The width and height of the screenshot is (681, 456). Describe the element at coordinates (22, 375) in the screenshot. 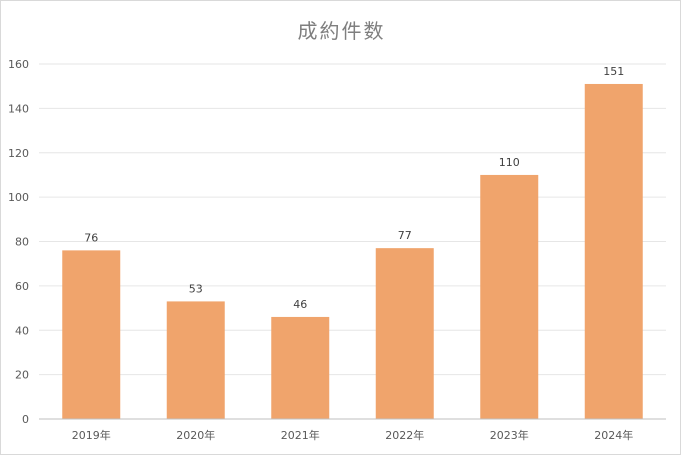

I see `y-tick-label: 20` at that location.